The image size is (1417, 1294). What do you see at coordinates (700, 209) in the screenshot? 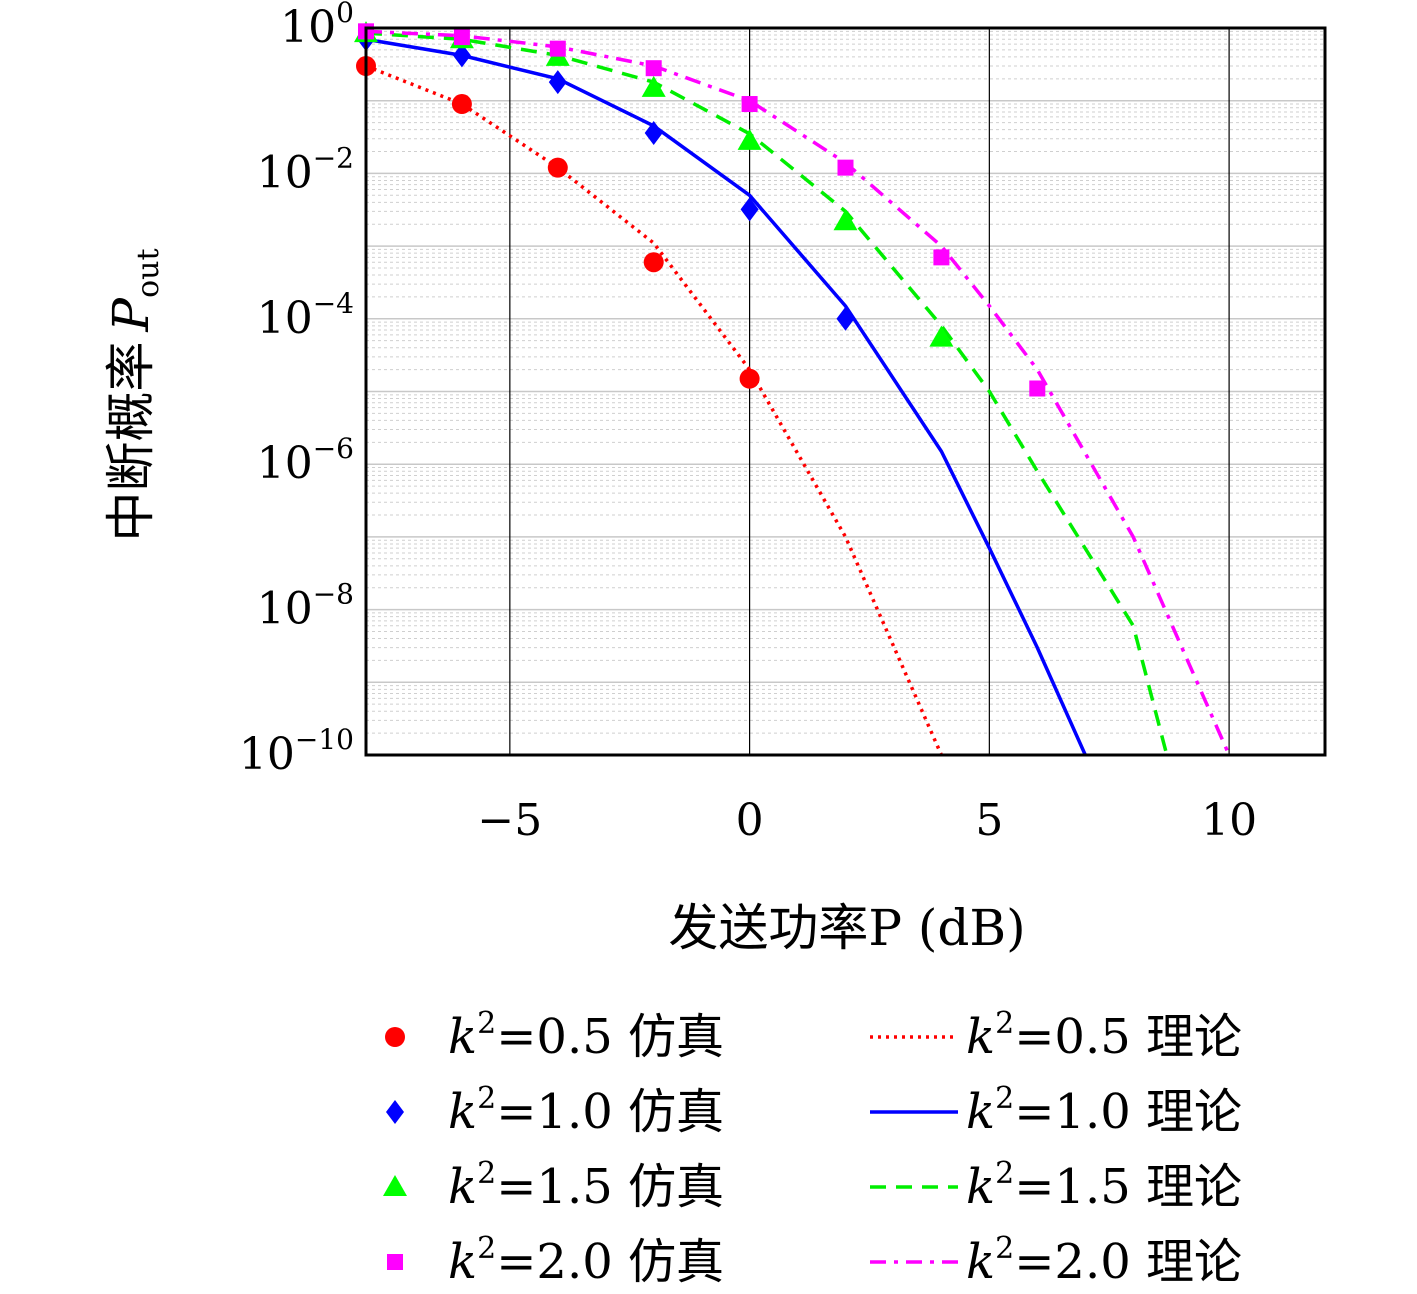
I see `series-markers` at bounding box center [700, 209].